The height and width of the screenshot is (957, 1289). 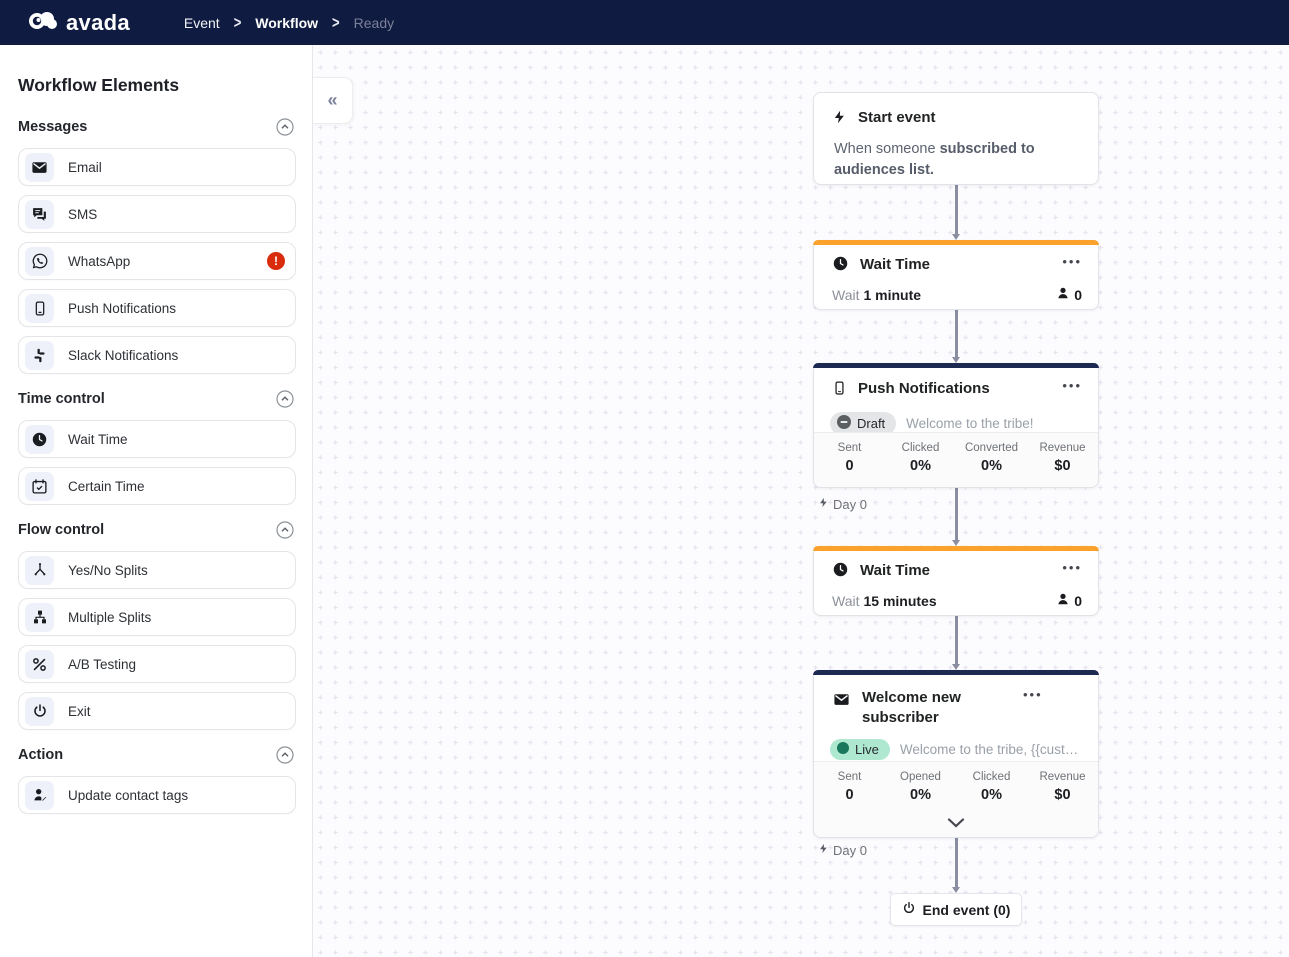 What do you see at coordinates (122, 308) in the screenshot?
I see `sidebar-item-label: Push Notifications` at bounding box center [122, 308].